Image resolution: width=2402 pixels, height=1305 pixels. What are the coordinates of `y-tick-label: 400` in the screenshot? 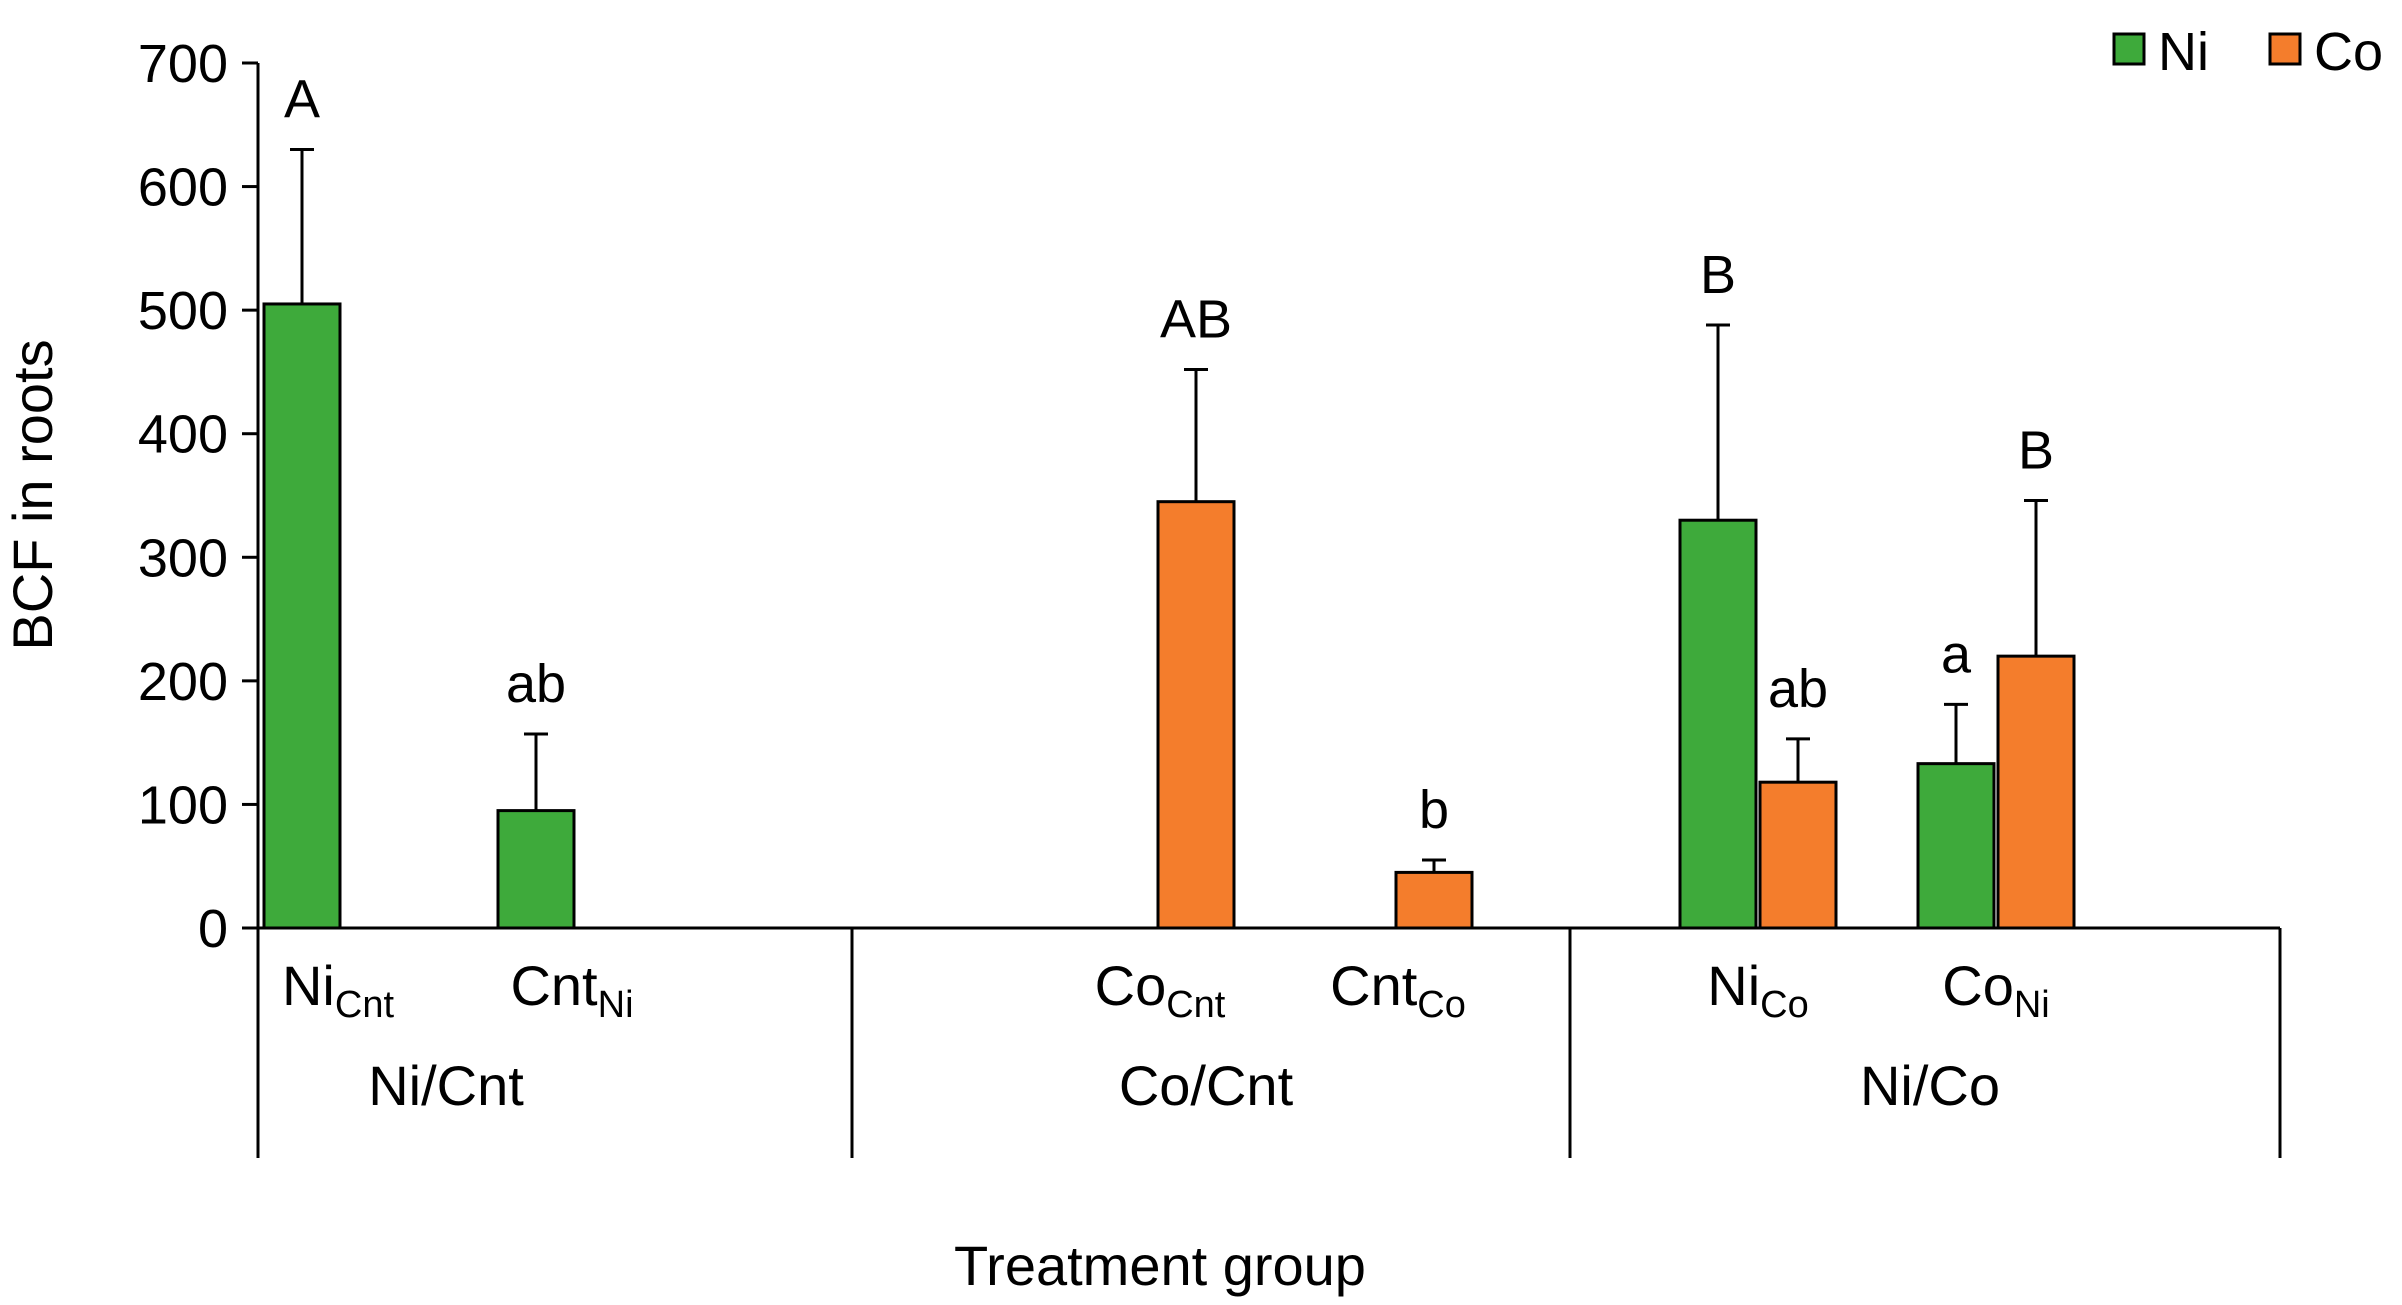 It's located at (183, 435).